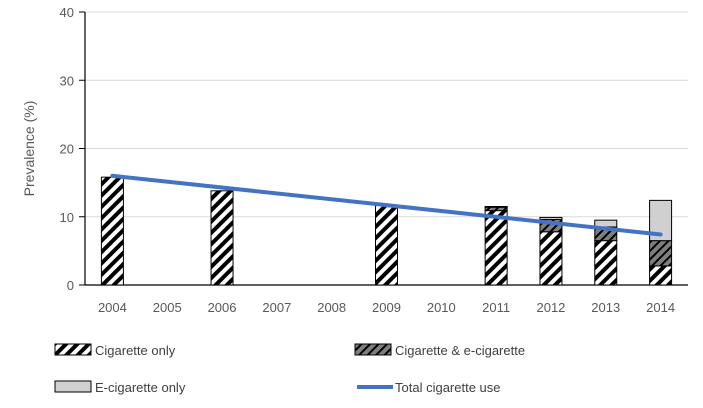 The image size is (703, 408). I want to click on legend-item: Cigarette only, so click(115, 350).